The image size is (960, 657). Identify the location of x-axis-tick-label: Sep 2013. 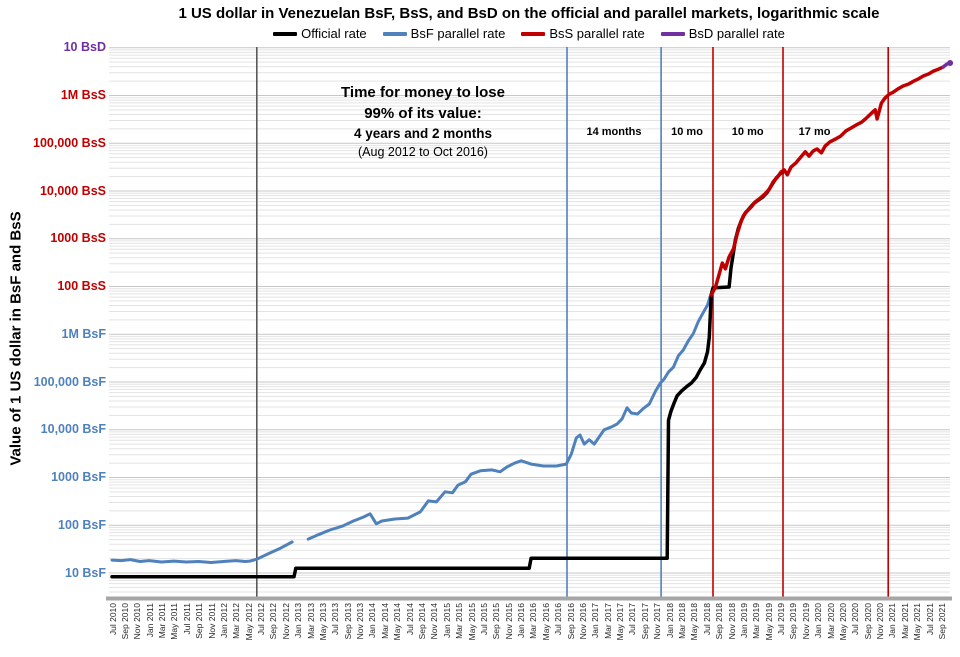
(347, 621).